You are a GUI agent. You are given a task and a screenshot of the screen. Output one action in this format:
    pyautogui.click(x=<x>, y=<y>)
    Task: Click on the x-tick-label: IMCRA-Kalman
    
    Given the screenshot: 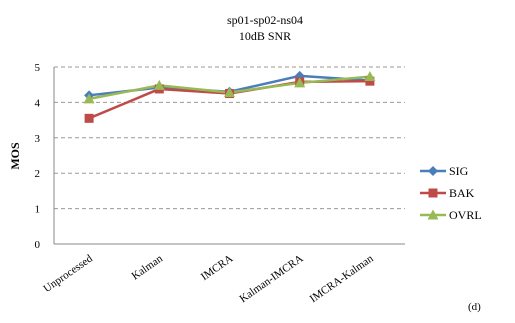 What is the action you would take?
    pyautogui.click(x=342, y=278)
    